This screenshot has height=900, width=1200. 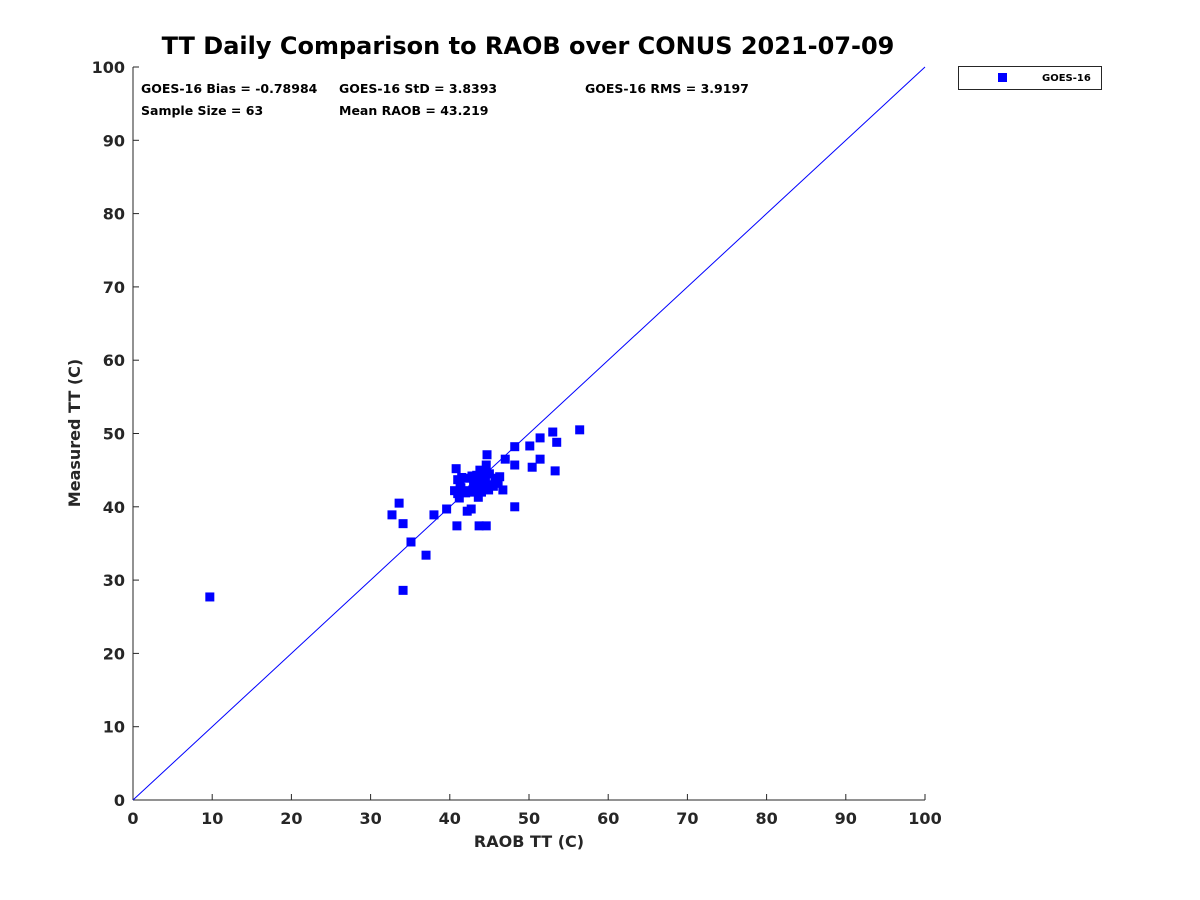 What do you see at coordinates (608, 818) in the screenshot?
I see `x-tick-label: 60` at bounding box center [608, 818].